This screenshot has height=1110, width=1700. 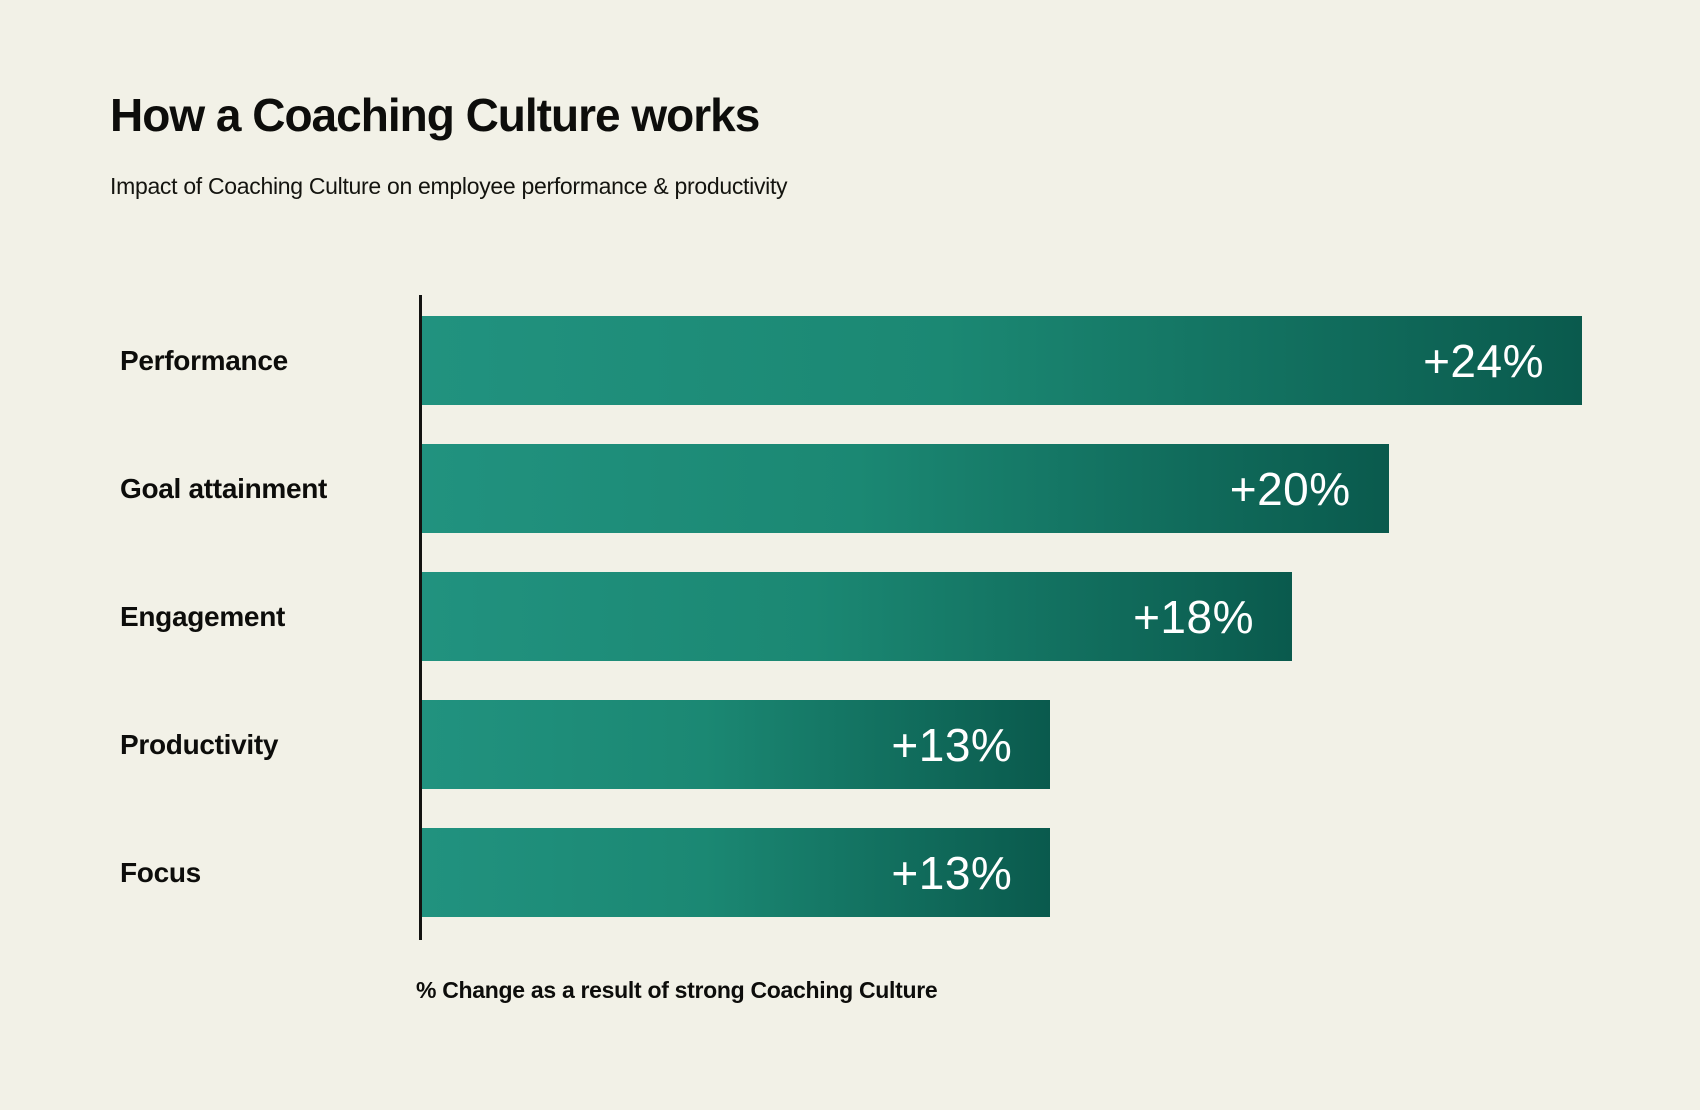 I want to click on category-label: Productivity, so click(x=199, y=744).